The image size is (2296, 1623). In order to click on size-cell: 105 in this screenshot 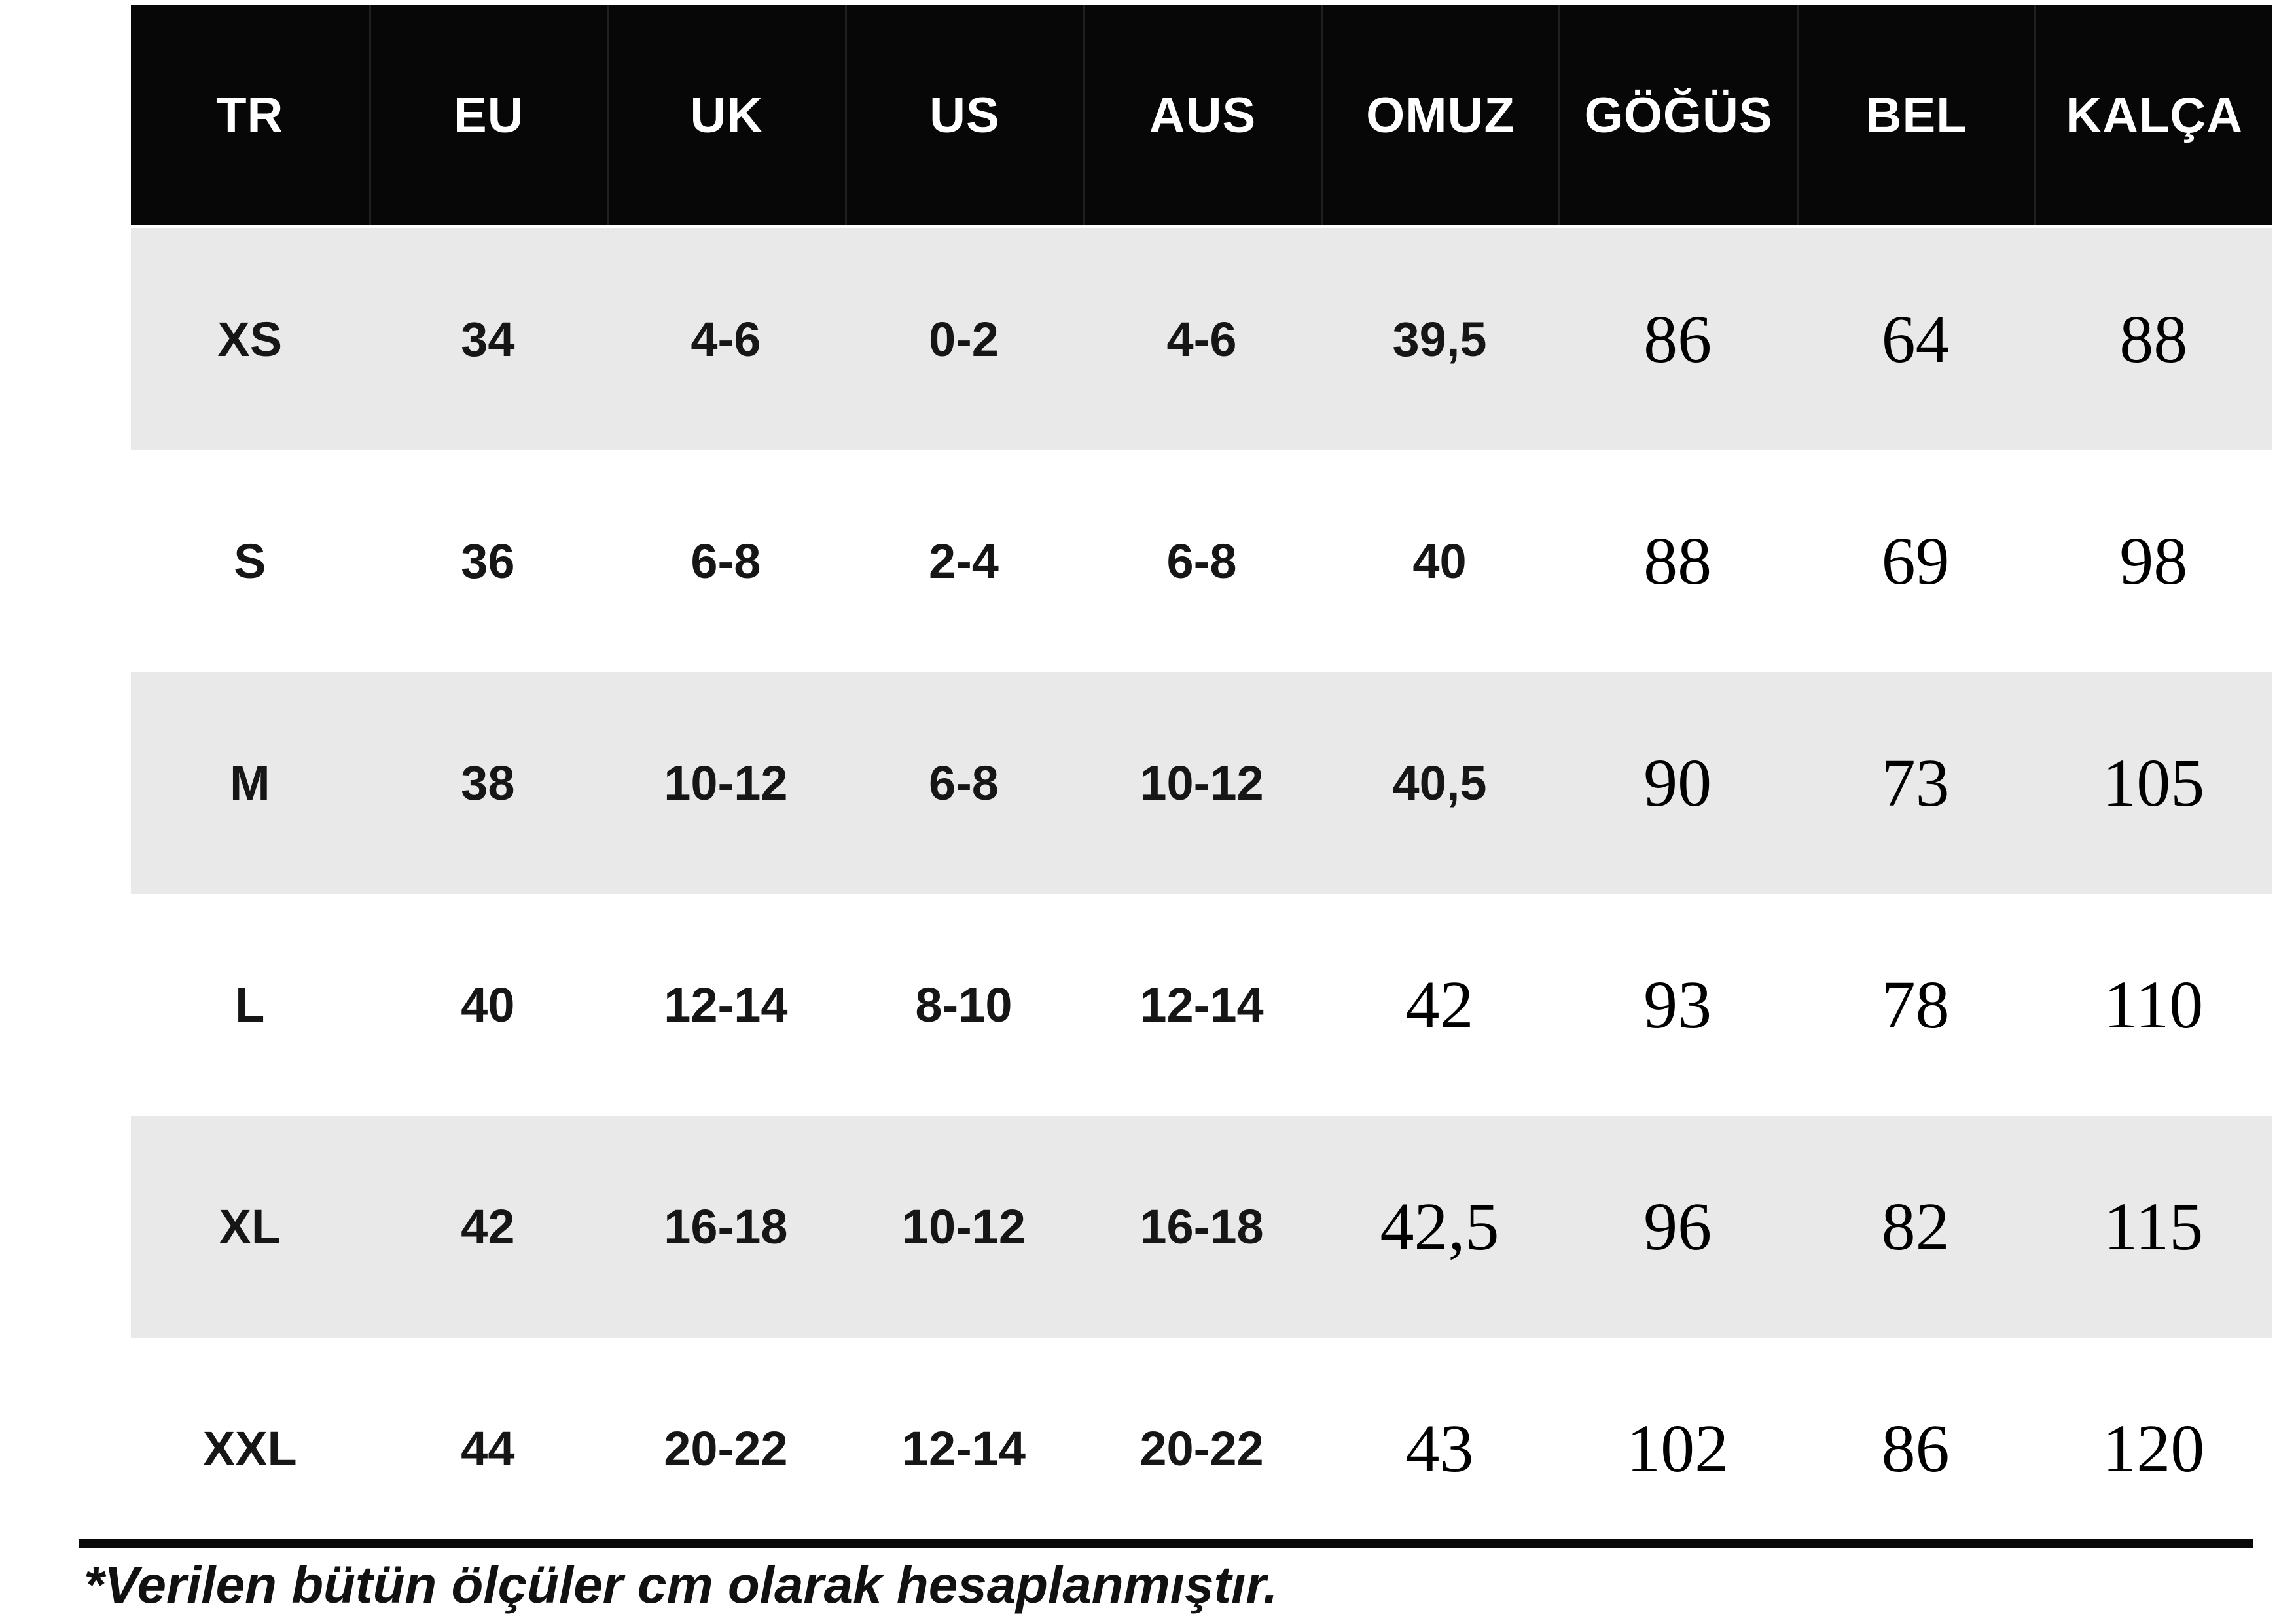, I will do `click(2153, 783)`.